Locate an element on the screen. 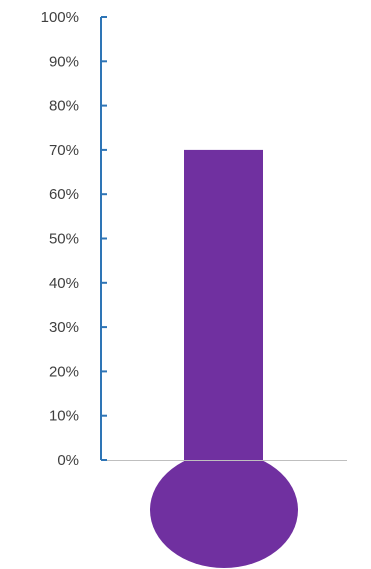  y-tick-label: 60% is located at coordinates (64, 194).